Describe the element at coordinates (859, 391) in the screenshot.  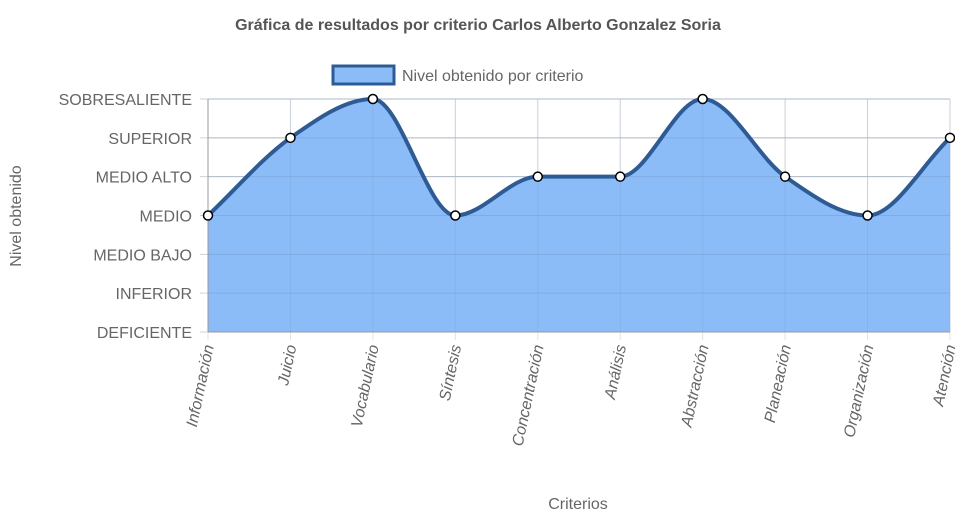
I see `x-tick-label: Organización` at that location.